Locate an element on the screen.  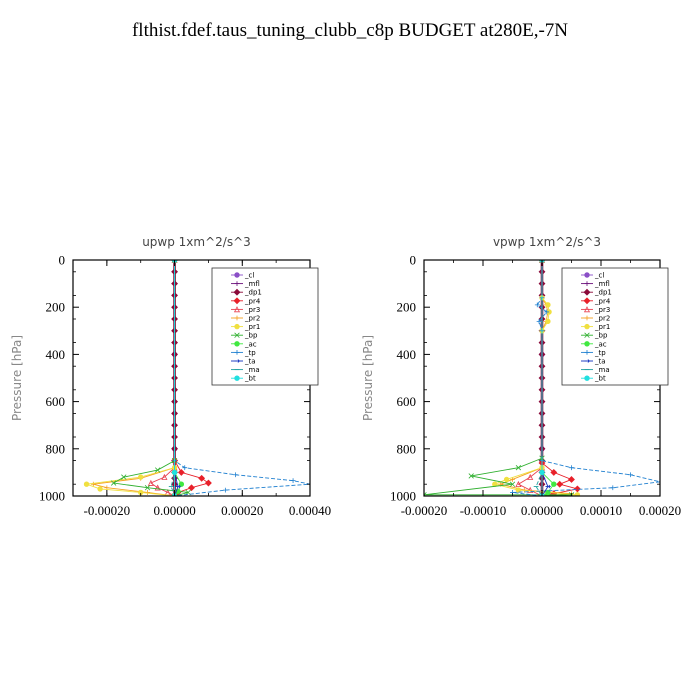
series-line-pr2 is located at coordinates (134, 378).